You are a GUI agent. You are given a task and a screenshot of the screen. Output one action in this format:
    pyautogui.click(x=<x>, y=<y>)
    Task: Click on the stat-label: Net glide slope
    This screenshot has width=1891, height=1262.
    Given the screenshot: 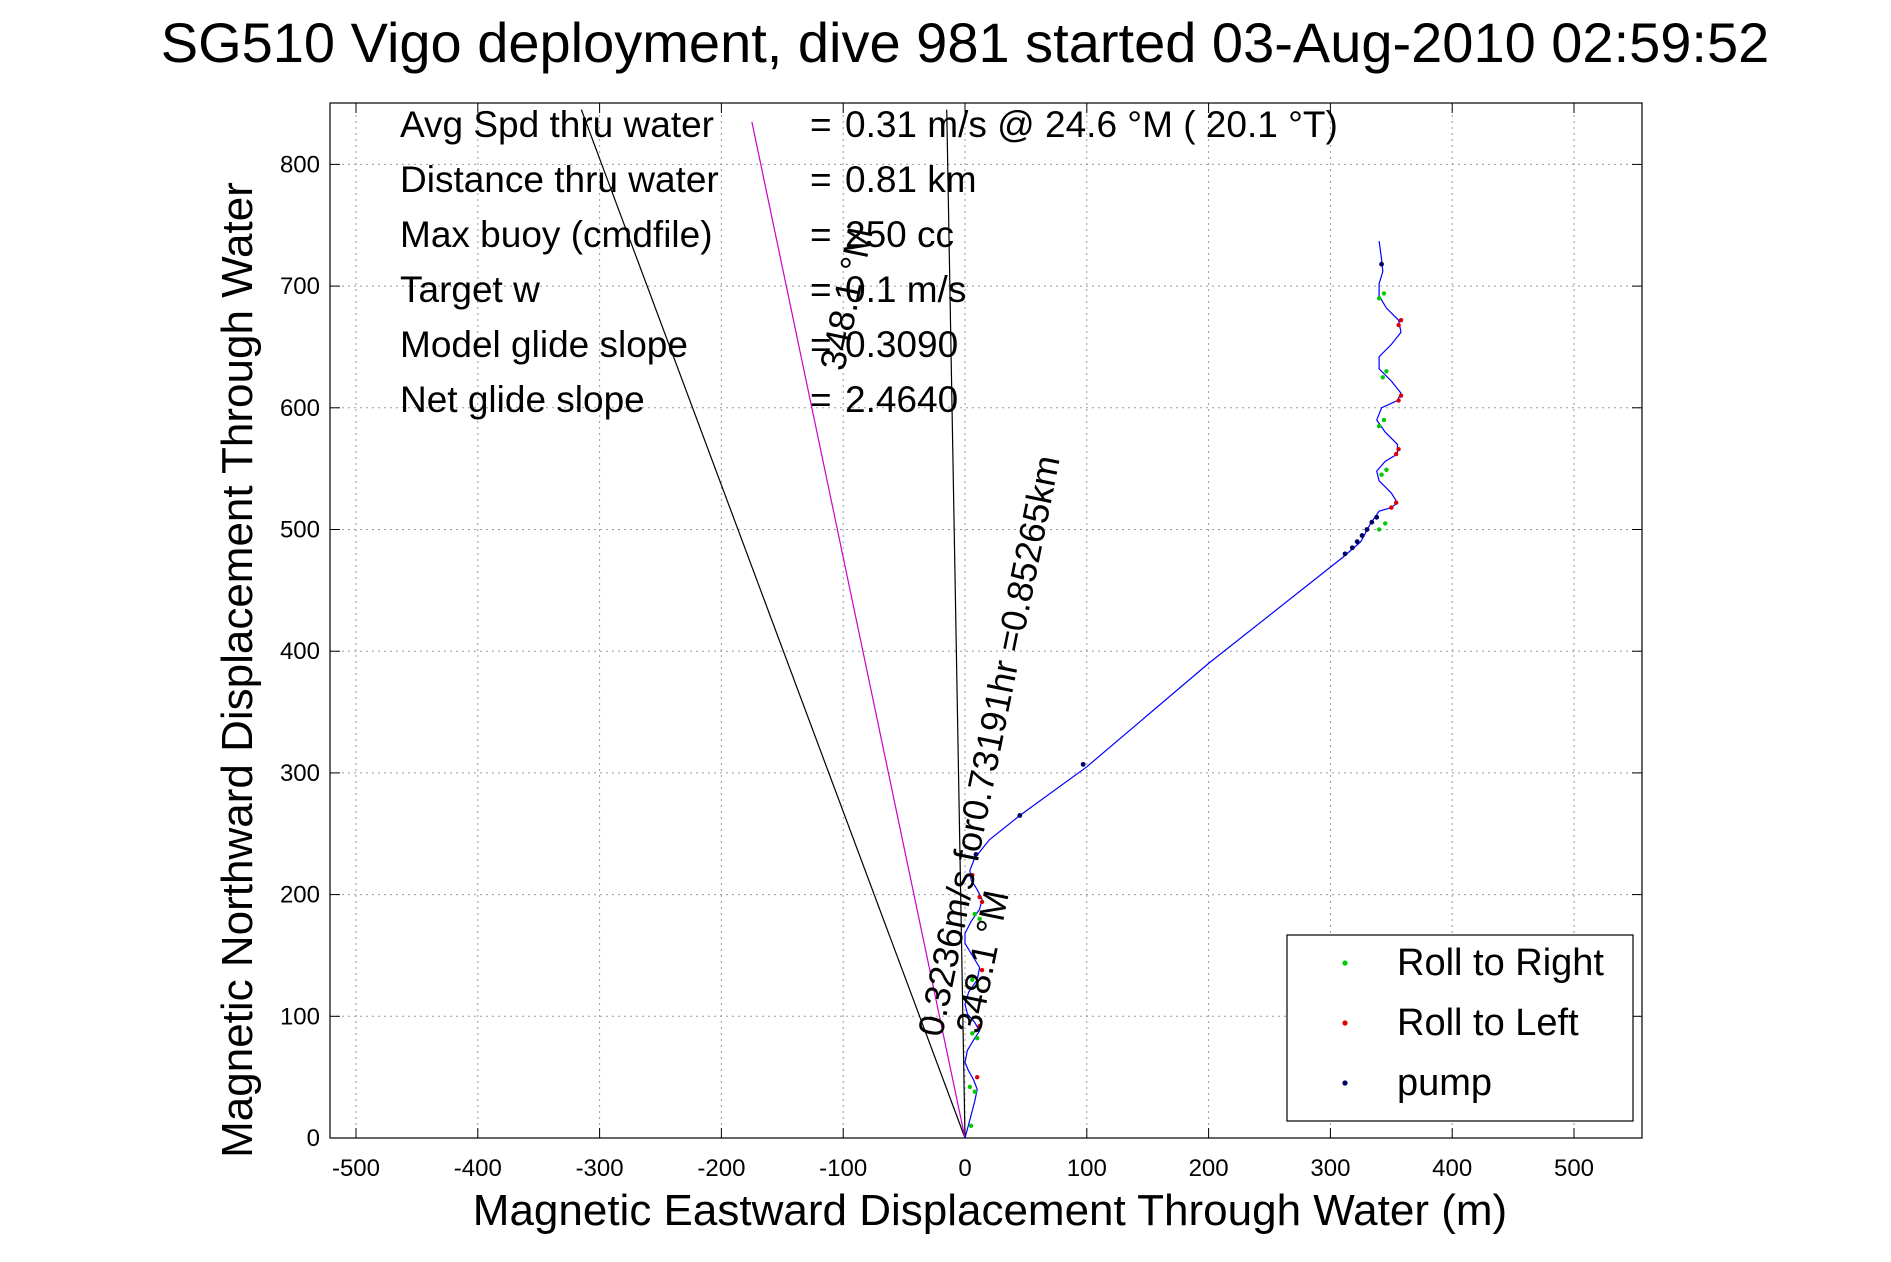 What is the action you would take?
    pyautogui.click(x=522, y=399)
    